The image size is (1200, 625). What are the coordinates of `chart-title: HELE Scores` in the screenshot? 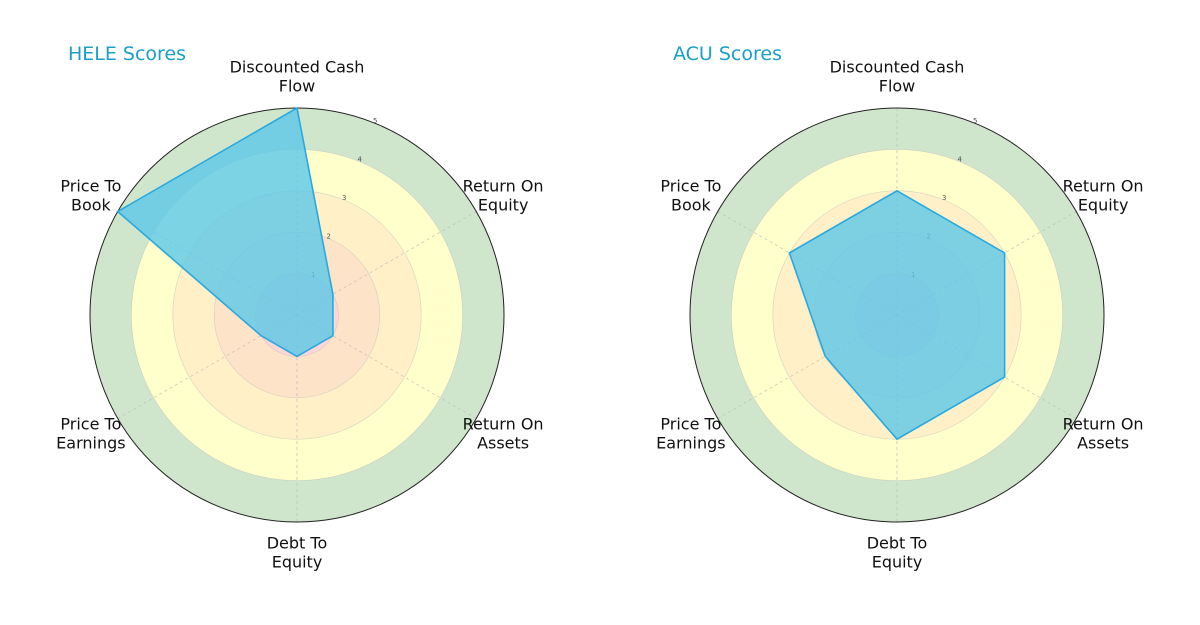 It's located at (127, 54).